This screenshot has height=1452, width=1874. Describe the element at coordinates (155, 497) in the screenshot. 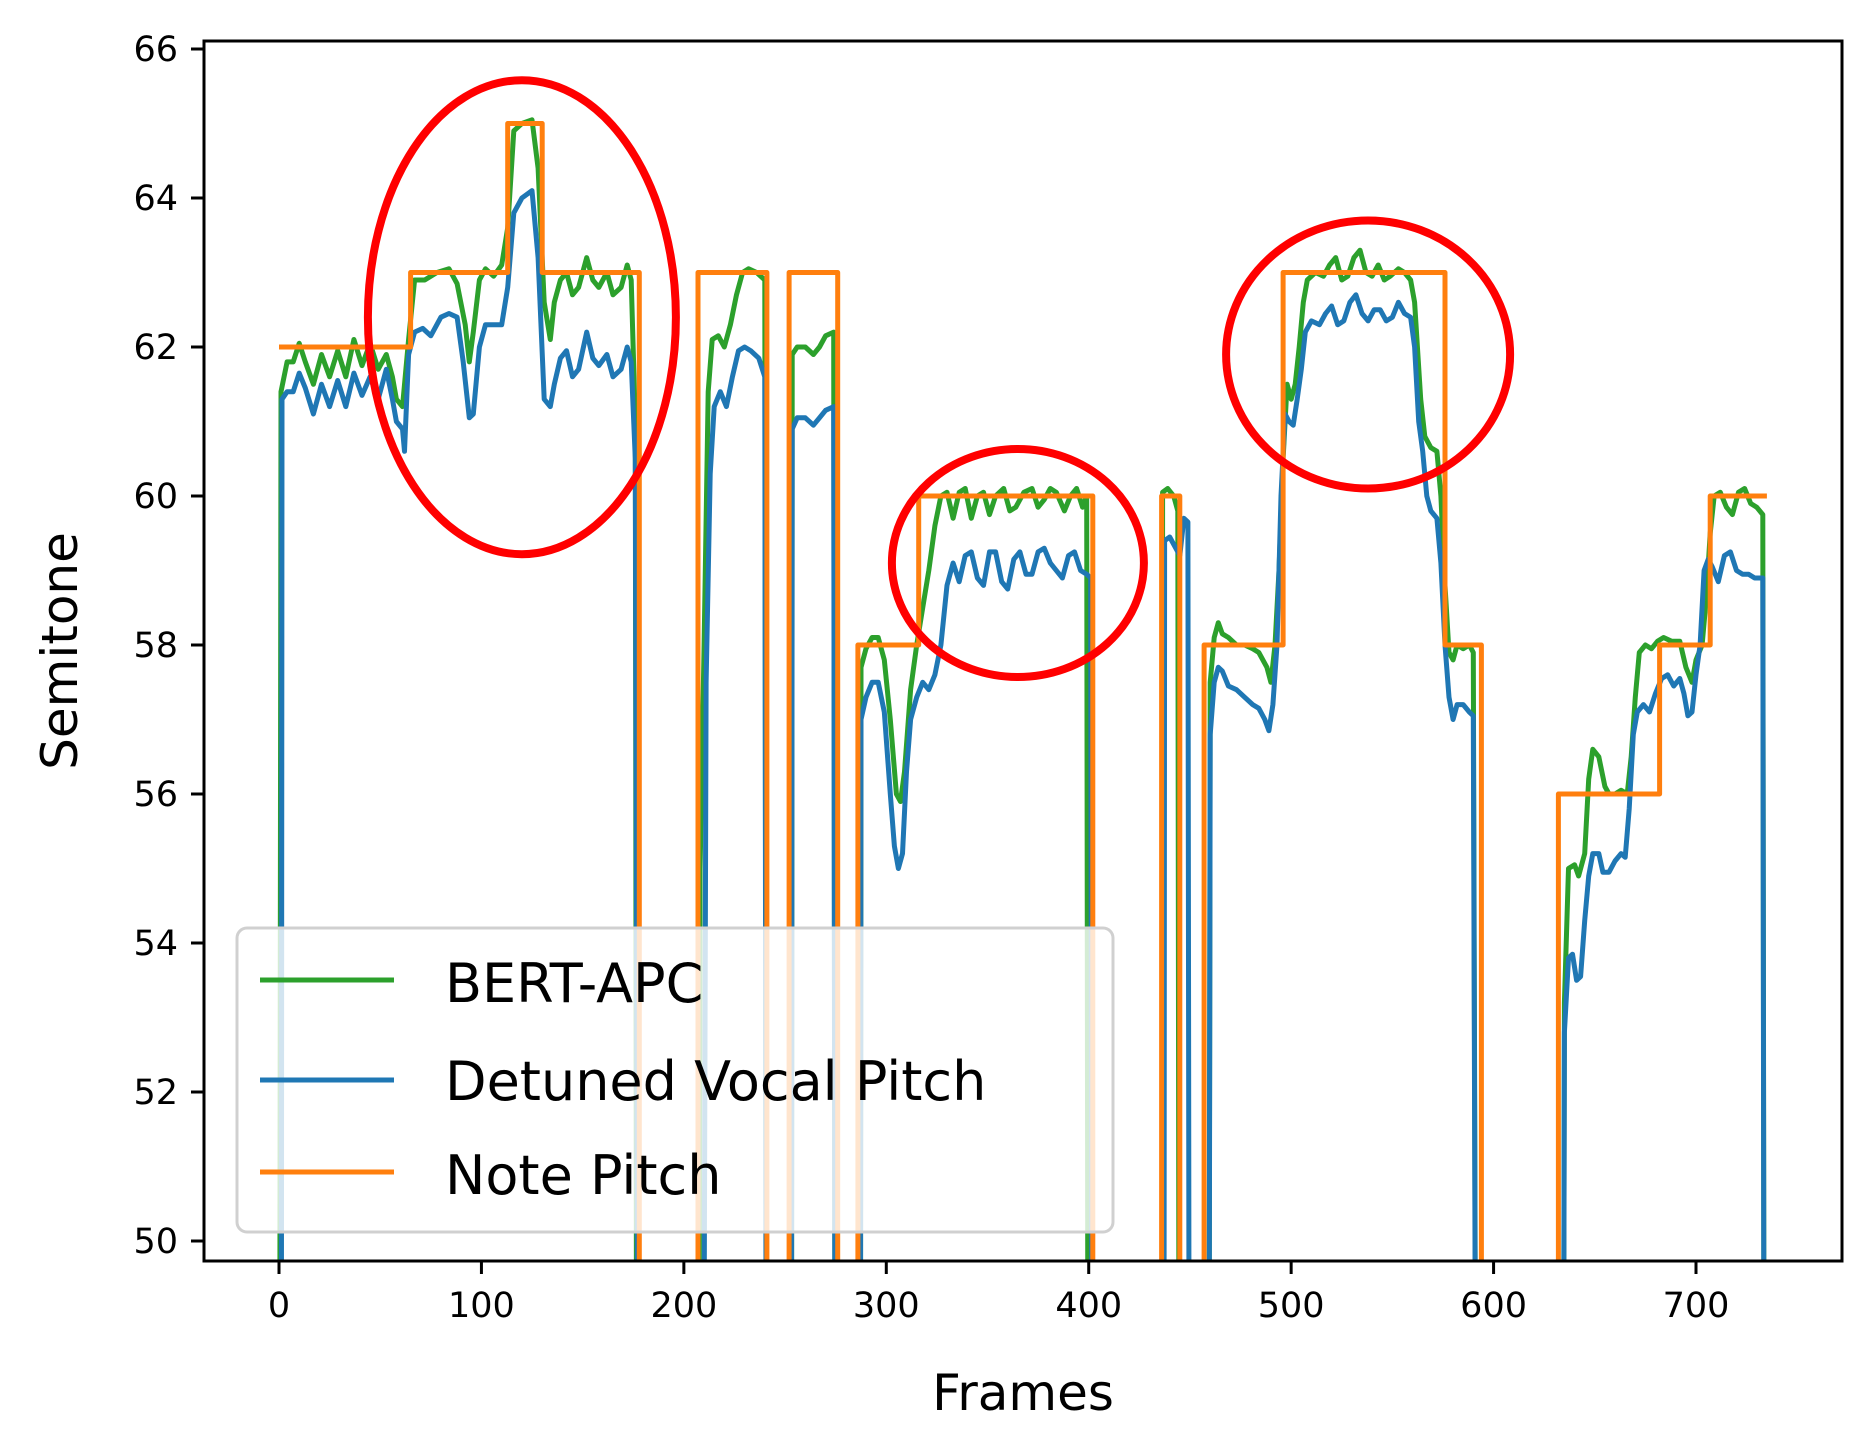

I see `y-tick-label: 60` at that location.